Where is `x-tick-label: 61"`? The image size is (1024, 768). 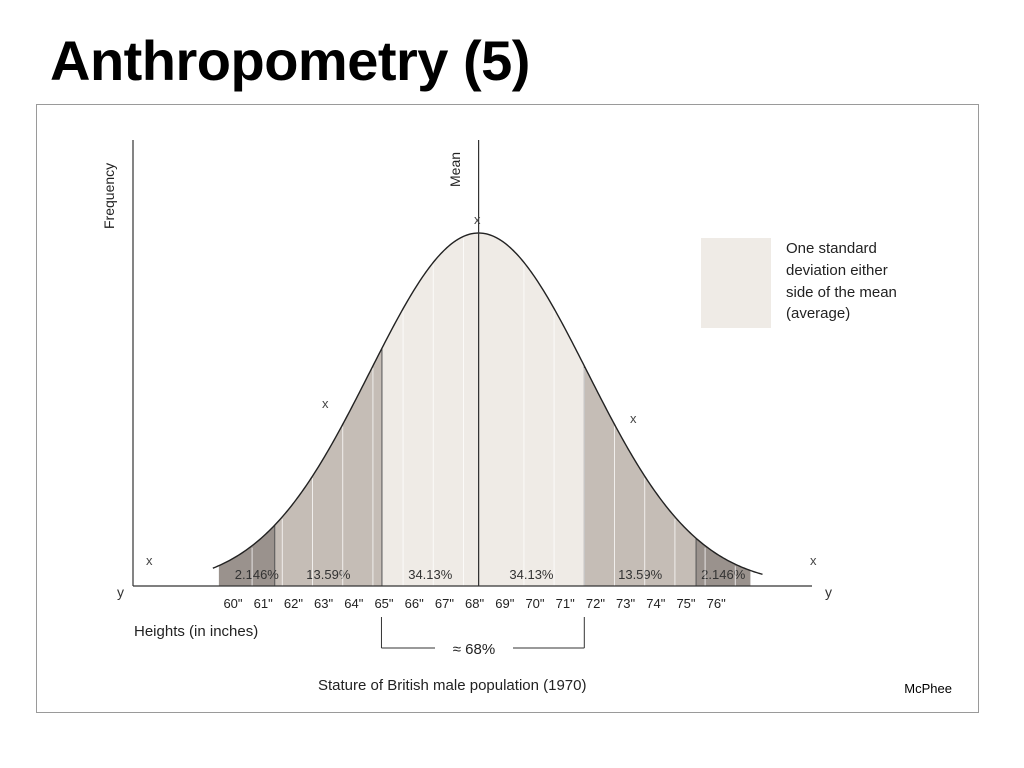 x-tick-label: 61" is located at coordinates (263, 603).